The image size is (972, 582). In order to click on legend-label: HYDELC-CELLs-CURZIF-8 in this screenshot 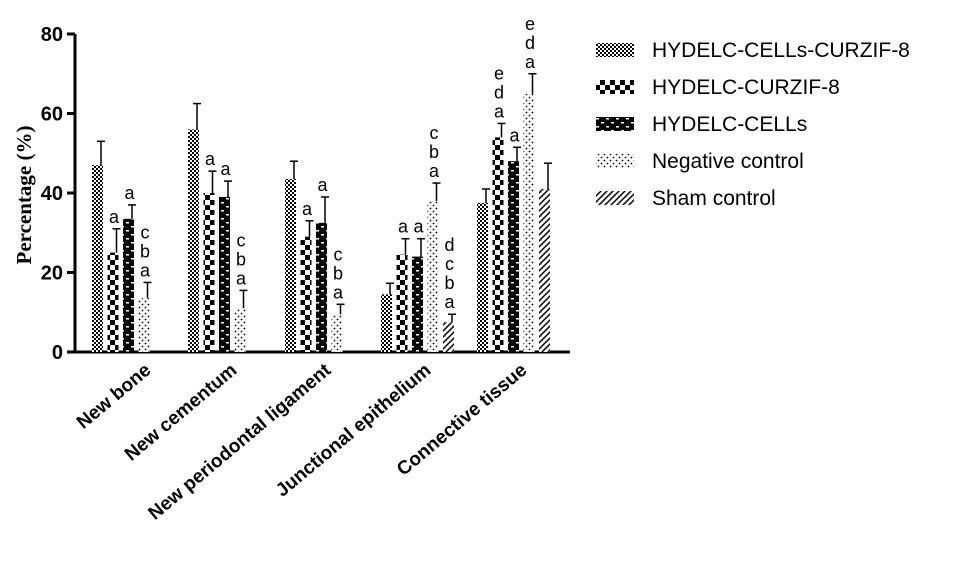, I will do `click(781, 50)`.